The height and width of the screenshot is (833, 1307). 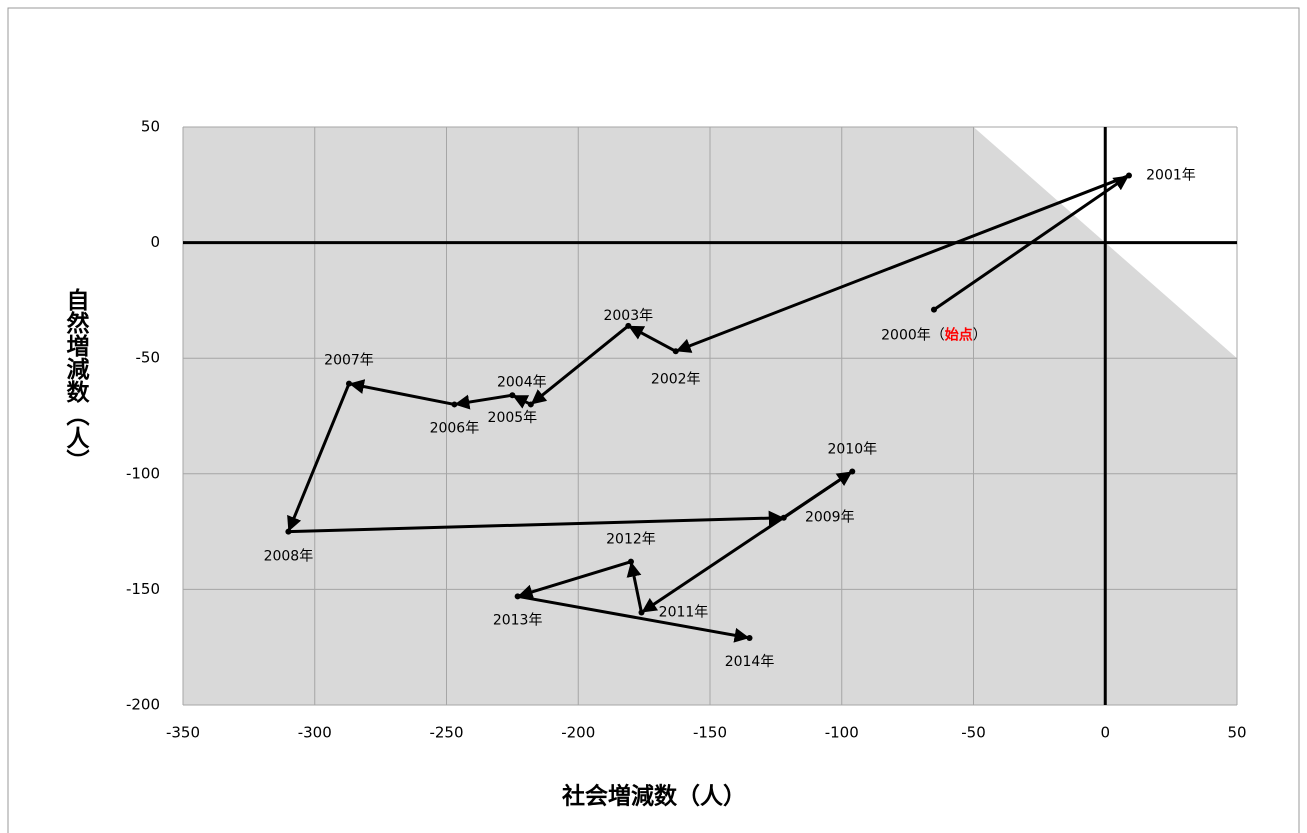 What do you see at coordinates (710, 733) in the screenshot?
I see `x-tick-label: -150` at bounding box center [710, 733].